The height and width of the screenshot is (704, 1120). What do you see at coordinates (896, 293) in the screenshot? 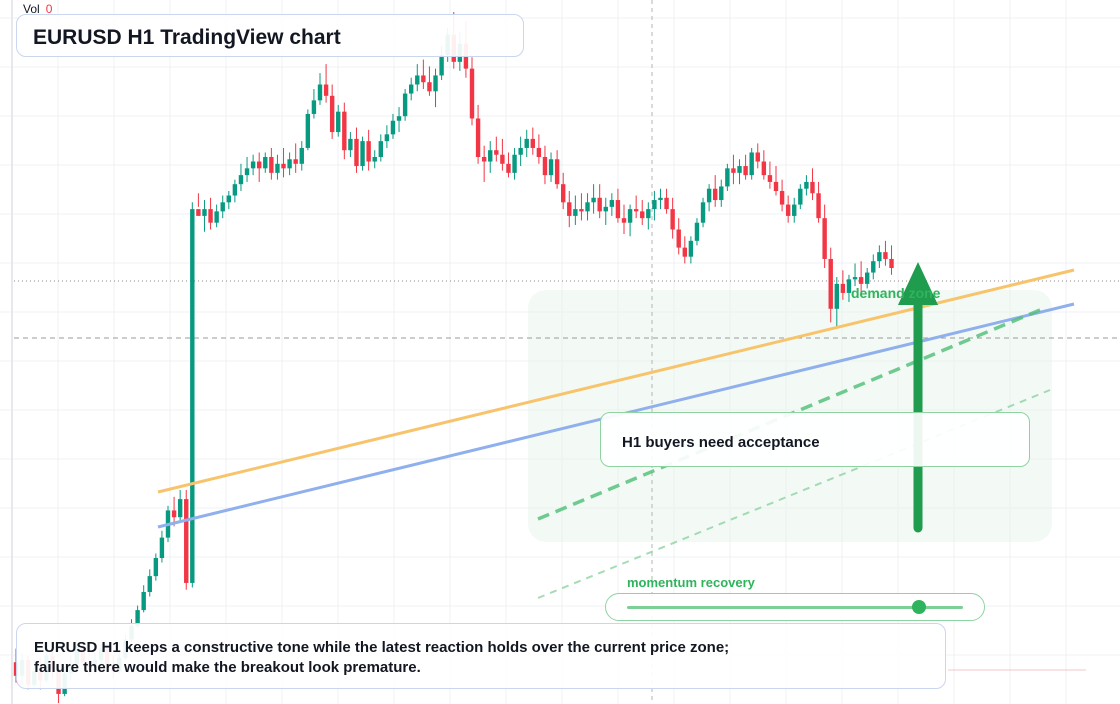
I see `demand-zone-label: demand zone` at bounding box center [896, 293].